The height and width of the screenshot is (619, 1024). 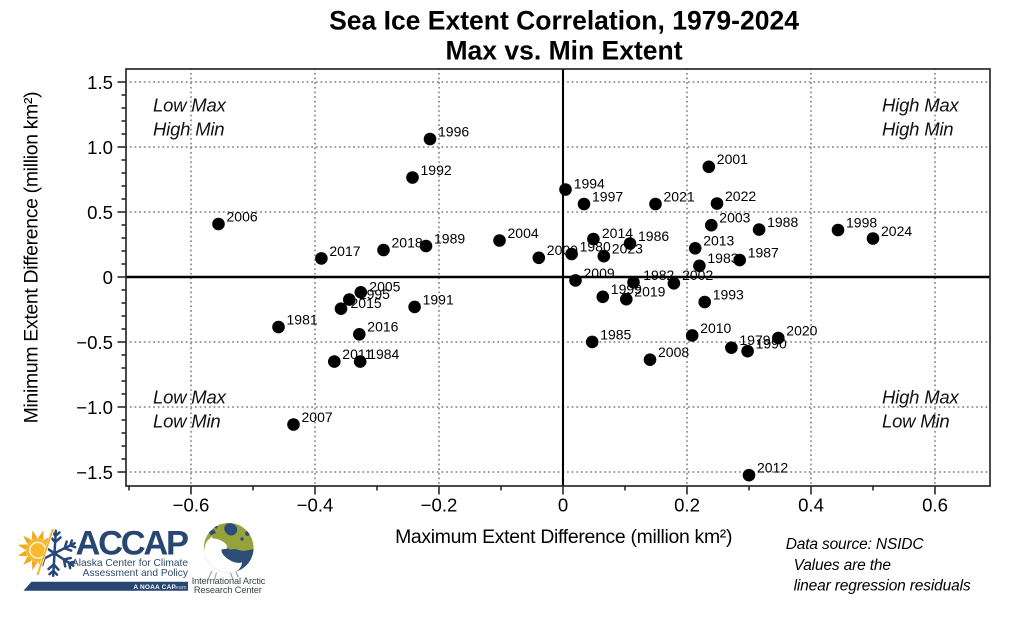 I want to click on svg-text: −0.4, so click(x=315, y=505).